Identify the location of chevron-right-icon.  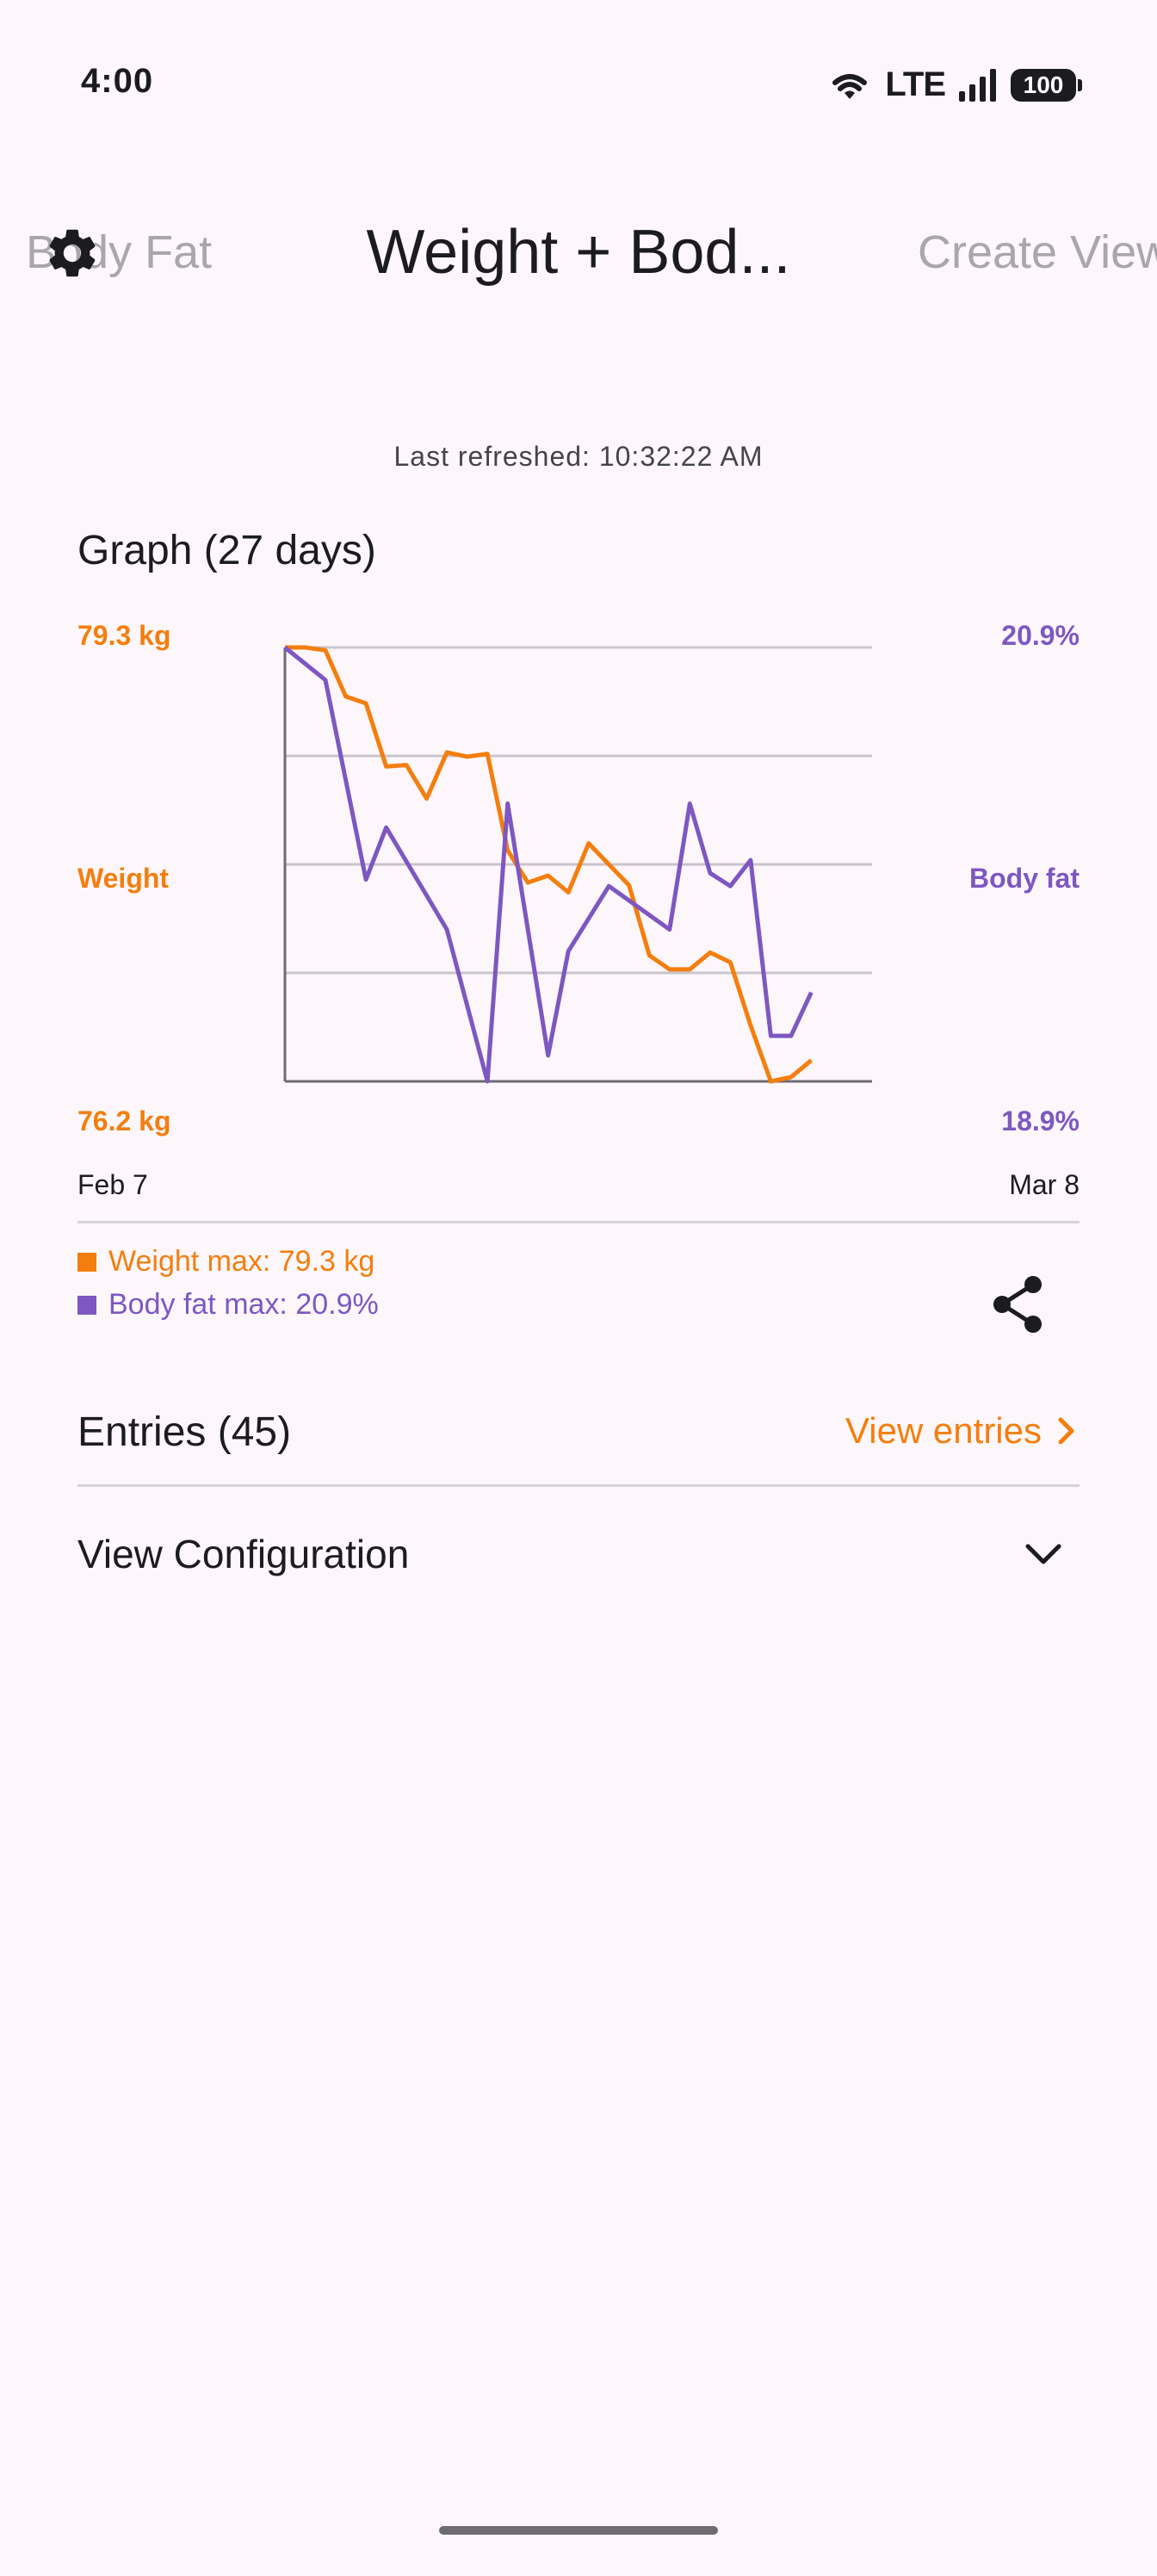
(1066, 1431).